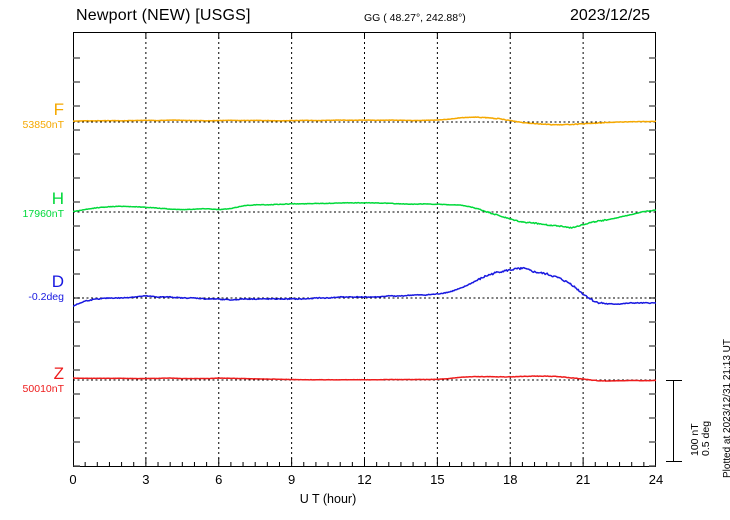 The height and width of the screenshot is (520, 730). I want to click on trace-H, so click(364, 215).